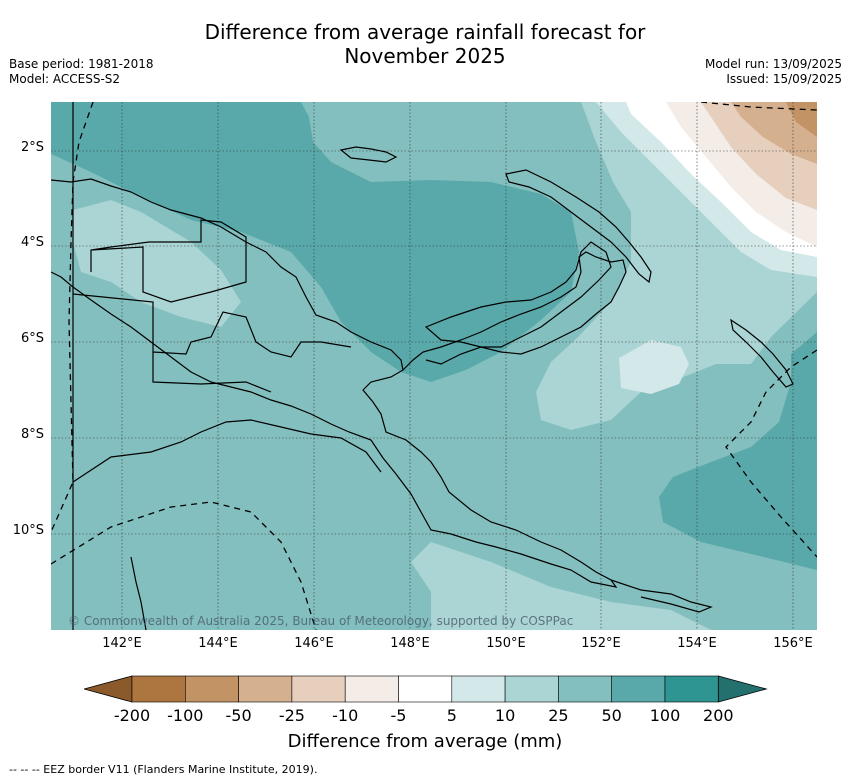  Describe the element at coordinates (81, 64) in the screenshot. I see `base-period: Base period: 1981-2018` at that location.